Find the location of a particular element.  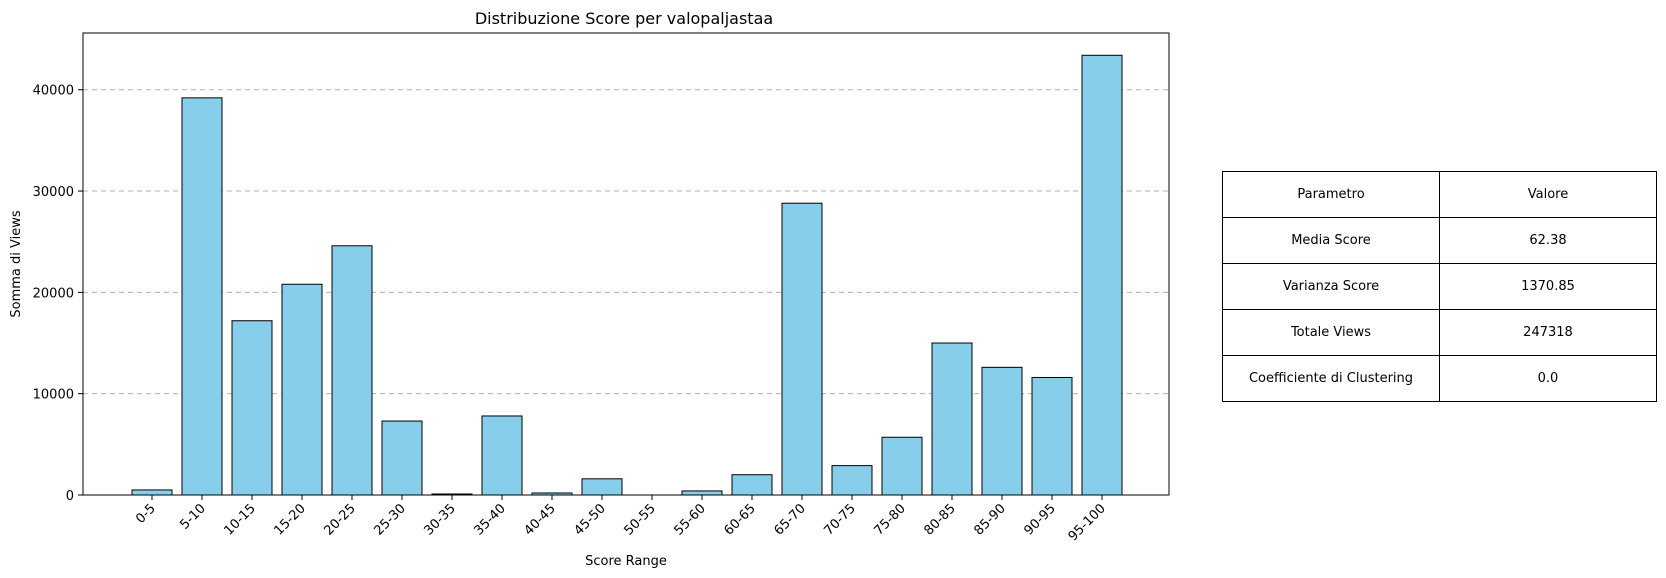

table-cell: Varianza Score is located at coordinates (1331, 286).